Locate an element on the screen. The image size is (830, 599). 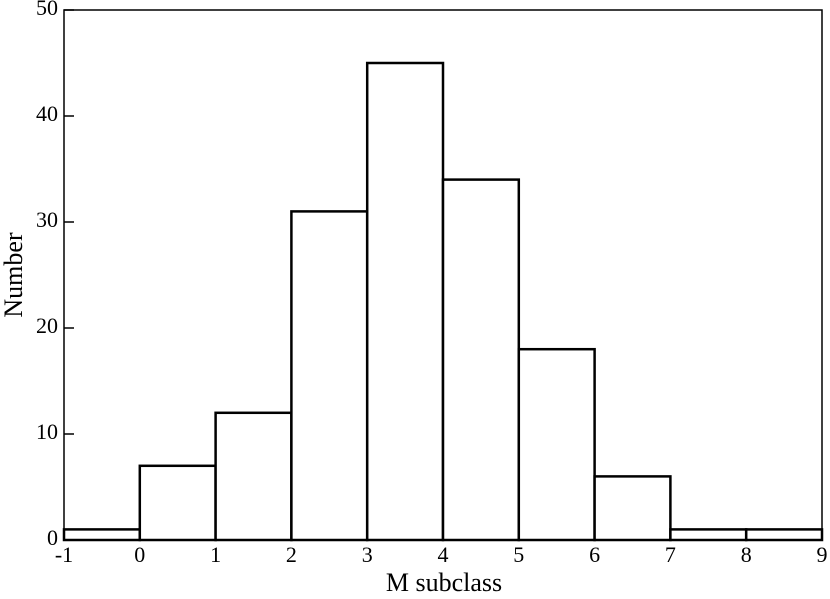
x-tick-label: 8 is located at coordinates (746, 554).